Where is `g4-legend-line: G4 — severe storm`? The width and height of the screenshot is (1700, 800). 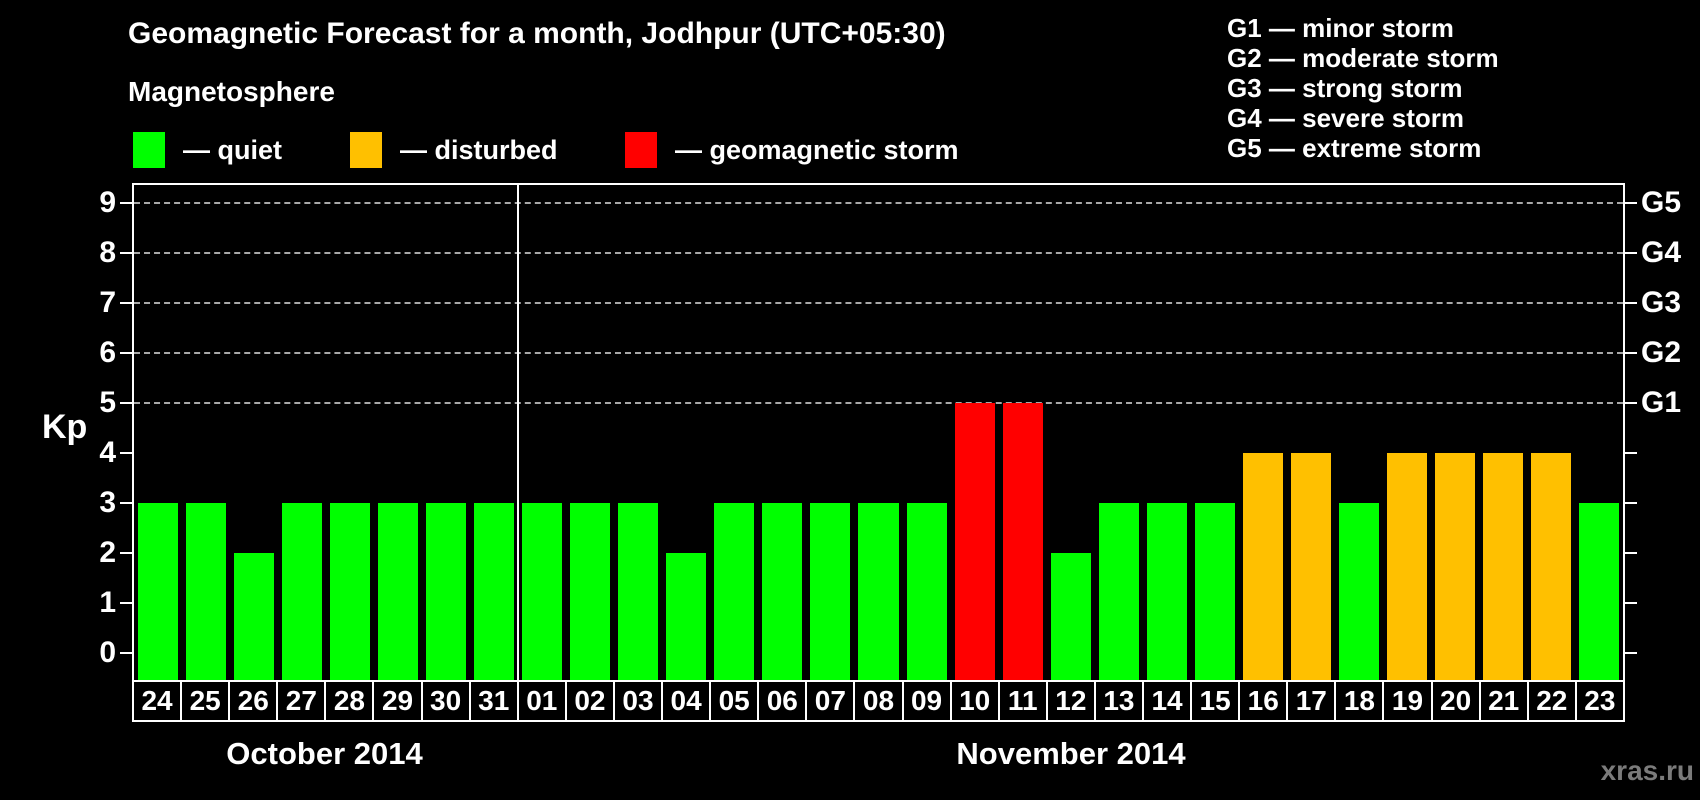
g4-legend-line: G4 — severe storm is located at coordinates (1346, 118).